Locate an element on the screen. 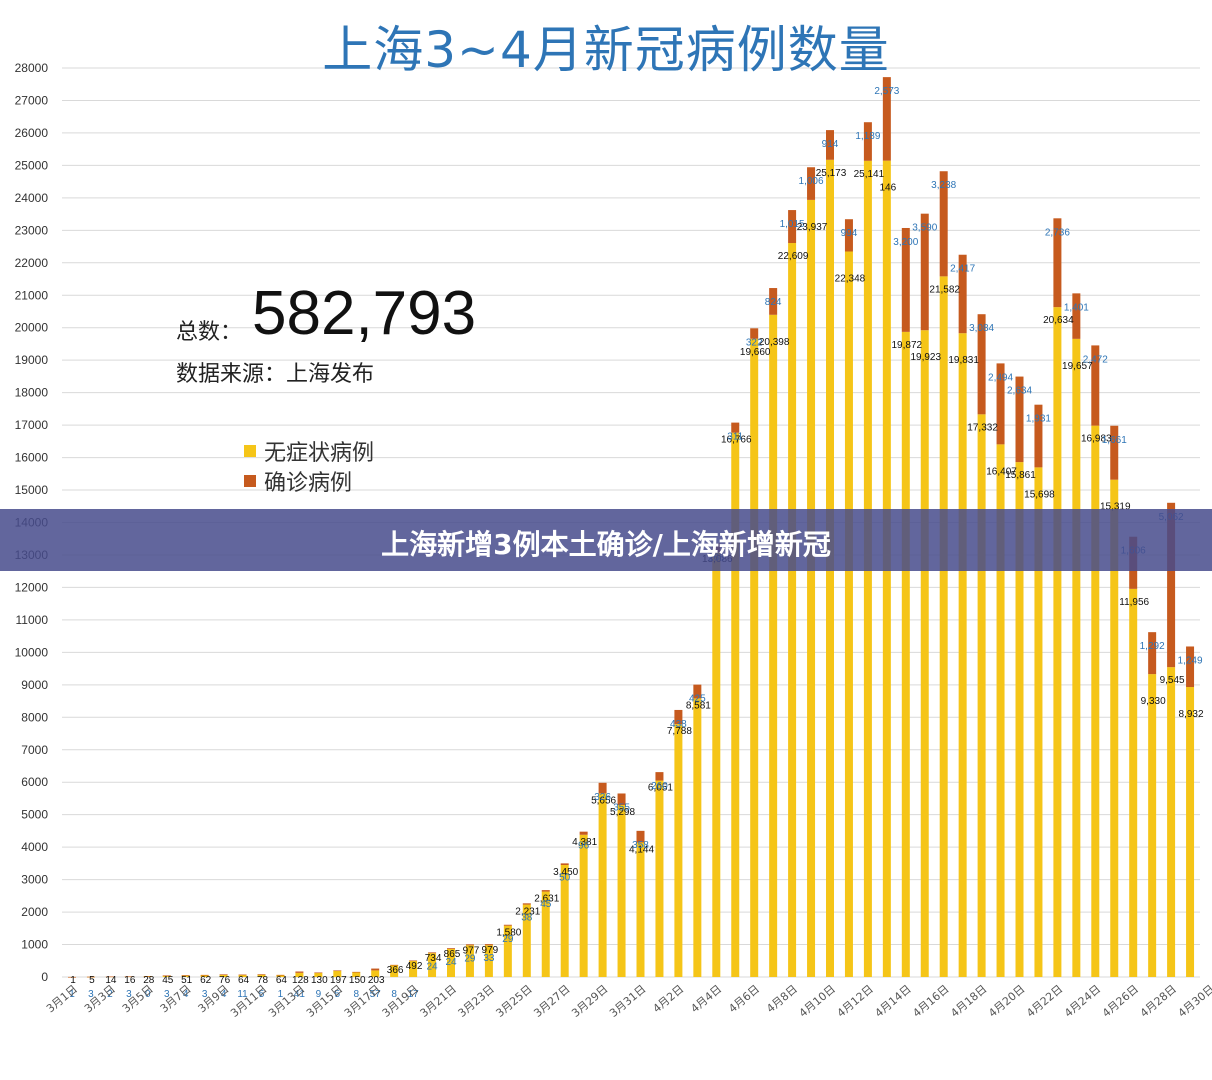 The height and width of the screenshot is (1080, 1212). y-tick-label: 21000 is located at coordinates (32, 295).